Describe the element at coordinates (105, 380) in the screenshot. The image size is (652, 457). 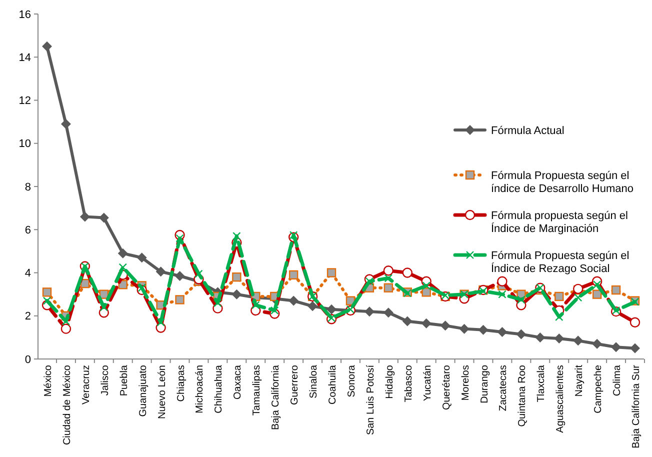
I see `x-tick-label: Jalisco` at that location.